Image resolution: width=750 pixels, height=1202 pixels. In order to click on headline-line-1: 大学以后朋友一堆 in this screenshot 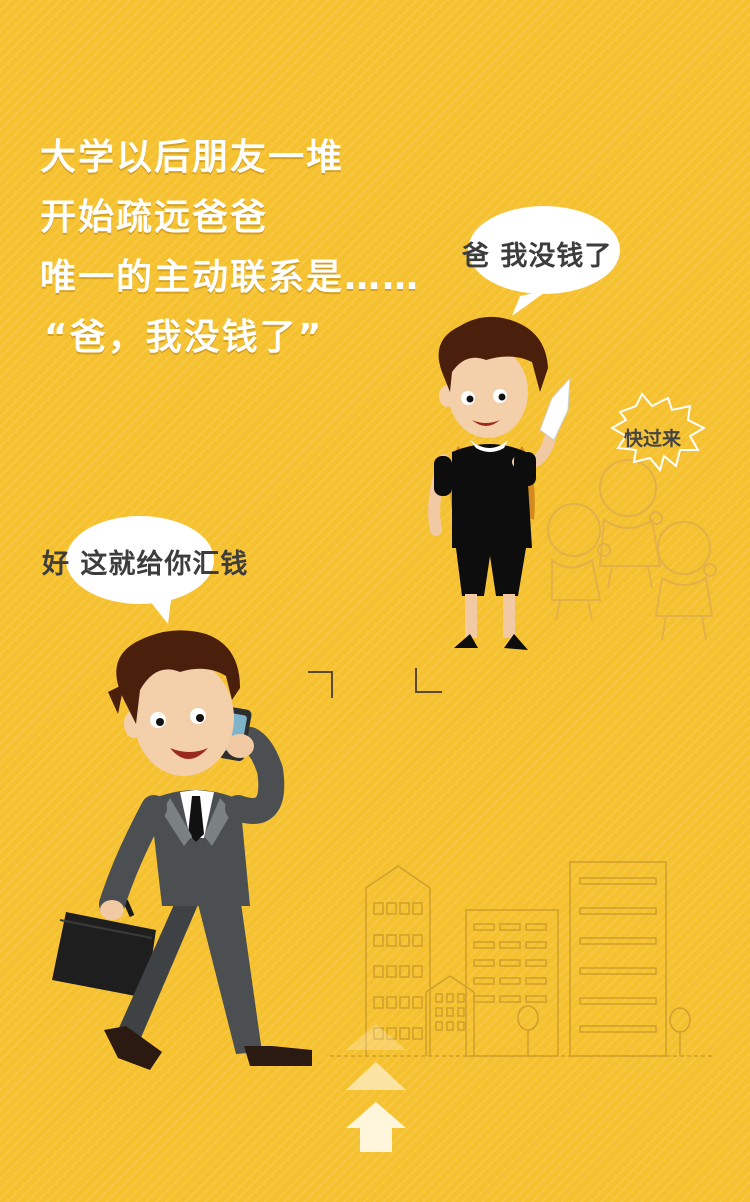, I will do `click(192, 157)`.